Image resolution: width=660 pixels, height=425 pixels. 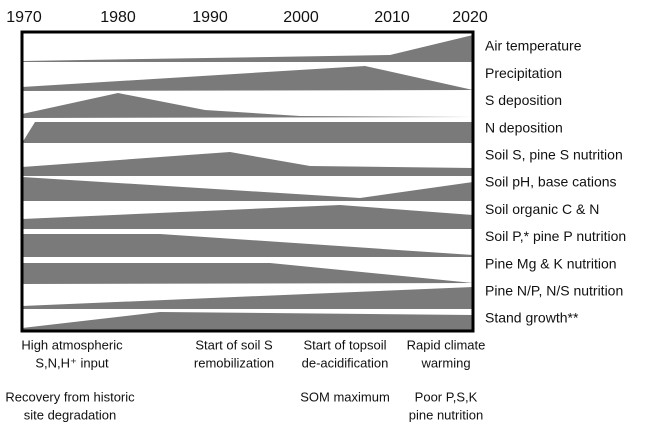 What do you see at coordinates (118, 17) in the screenshot?
I see `year-label: 1980` at bounding box center [118, 17].